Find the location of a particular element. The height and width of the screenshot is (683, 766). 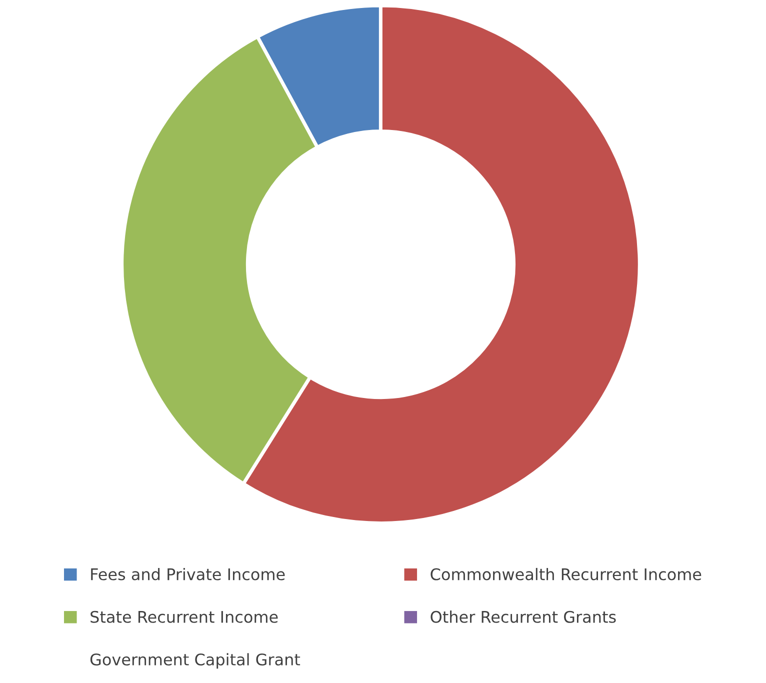

category-label: Government Capital Grant is located at coordinates (195, 661).